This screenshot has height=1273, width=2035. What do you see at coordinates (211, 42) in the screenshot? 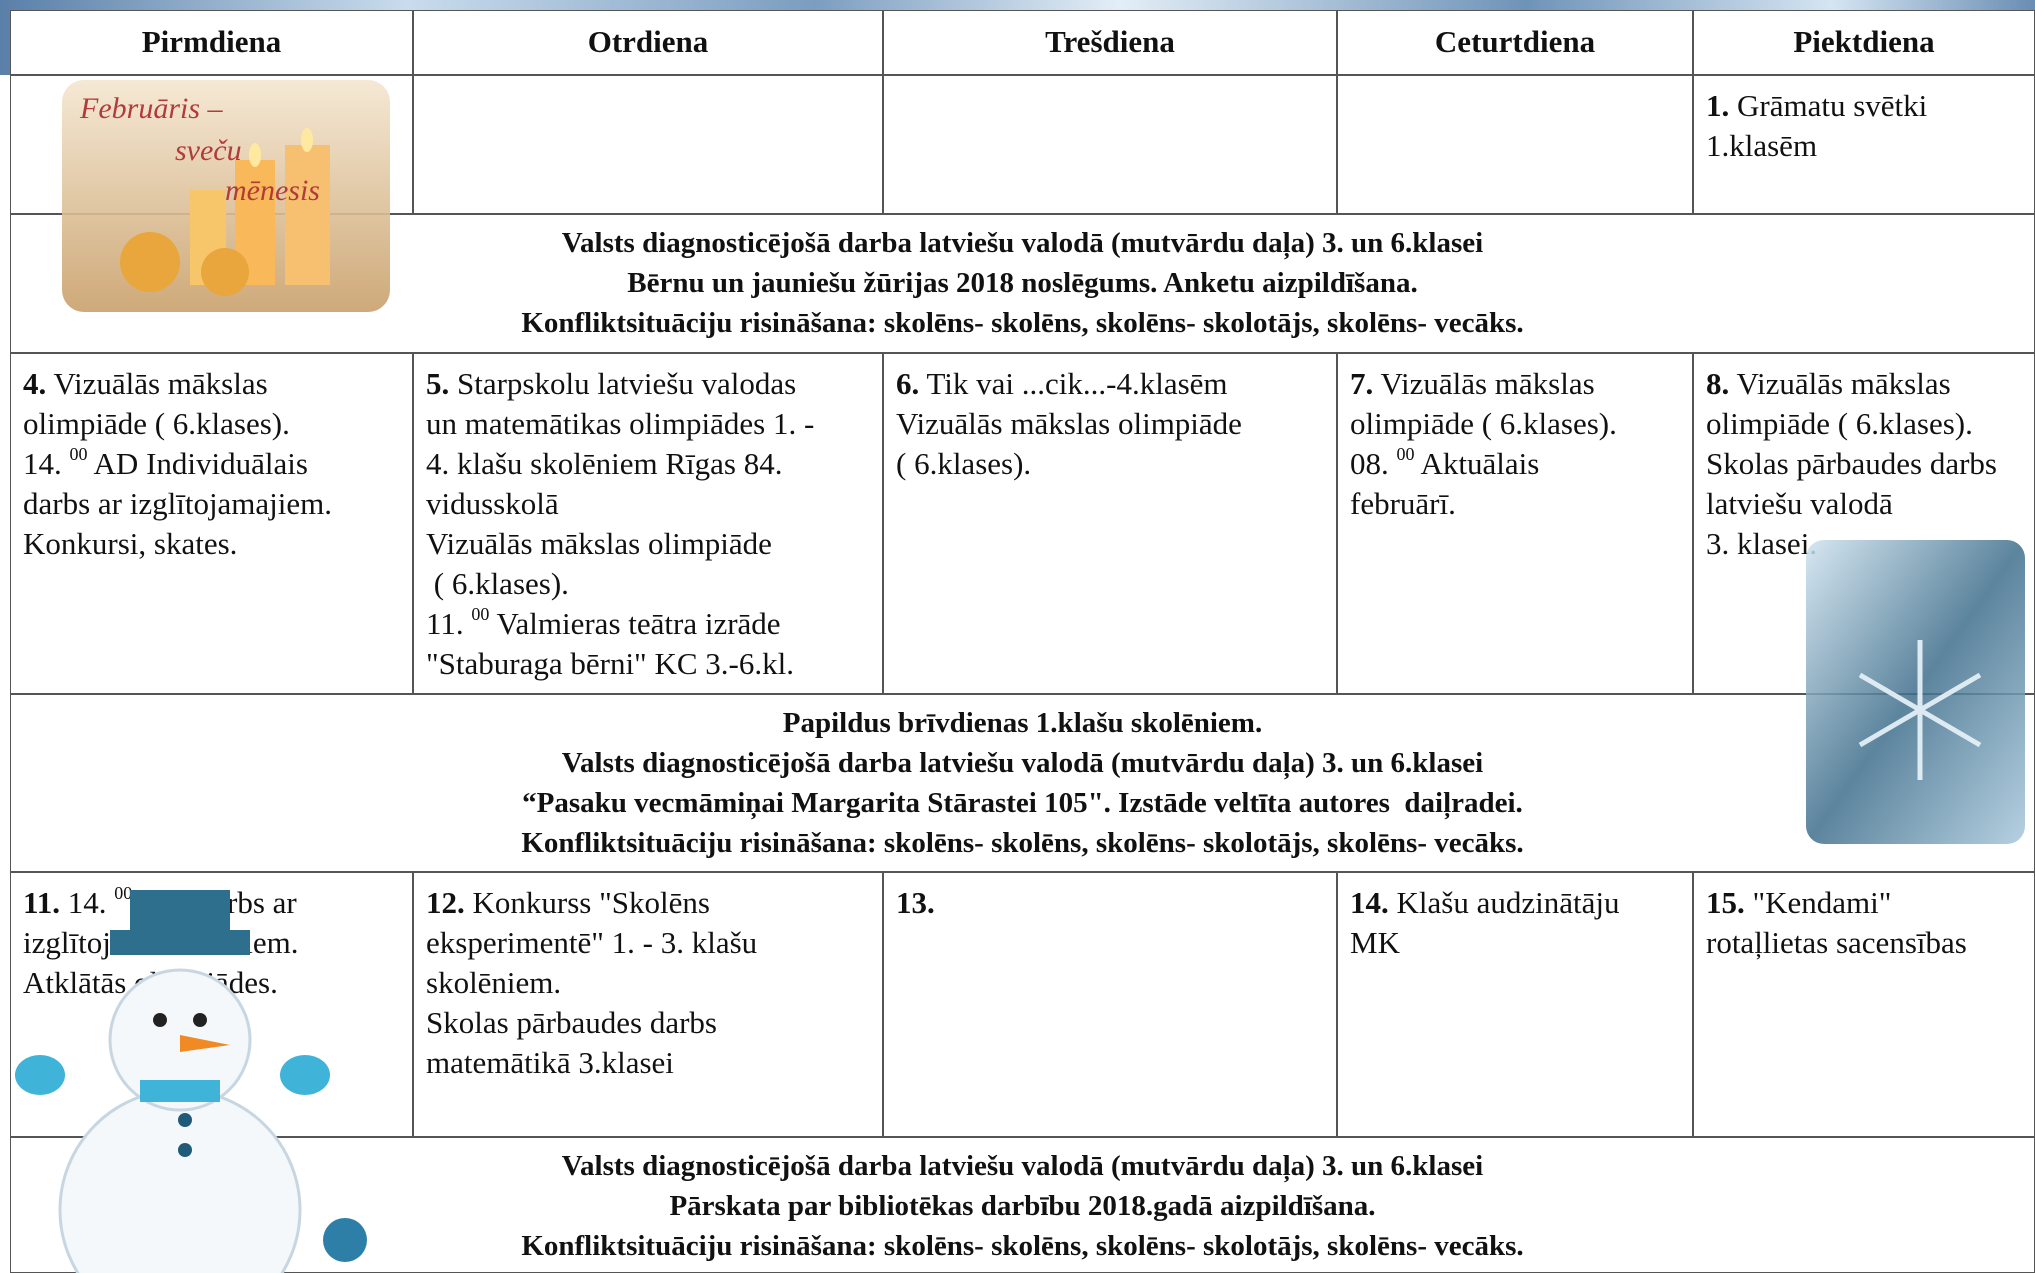
I see `day-header: Pirmdiena` at bounding box center [211, 42].